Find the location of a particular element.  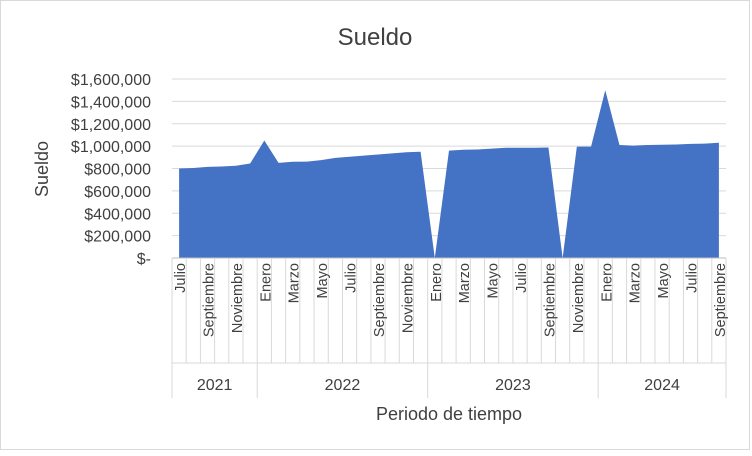

y-tick-label: $200,000 is located at coordinates (117, 237).